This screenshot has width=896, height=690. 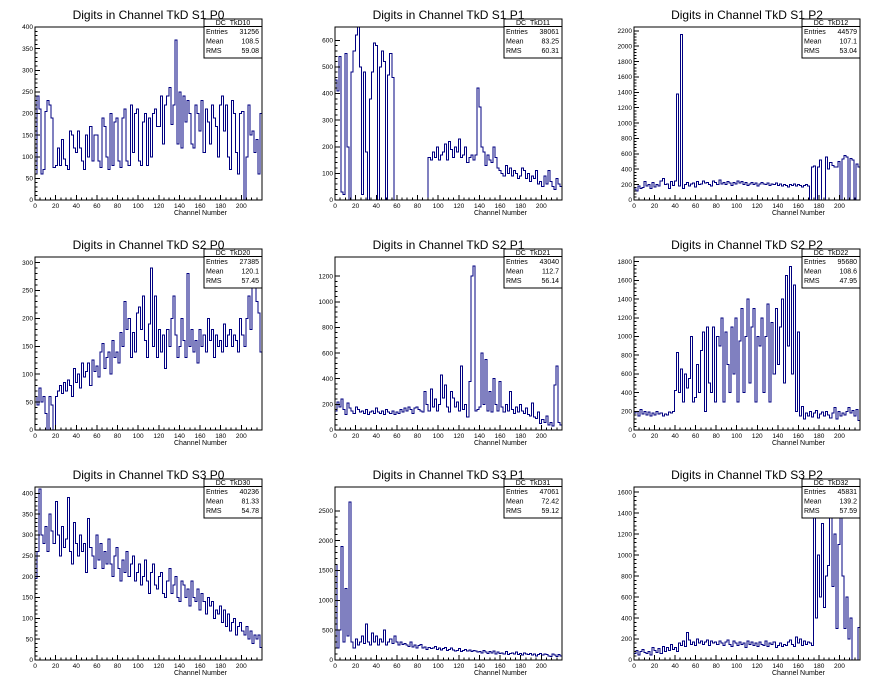 I want to click on stats-value: 83.25, so click(x=550, y=42).